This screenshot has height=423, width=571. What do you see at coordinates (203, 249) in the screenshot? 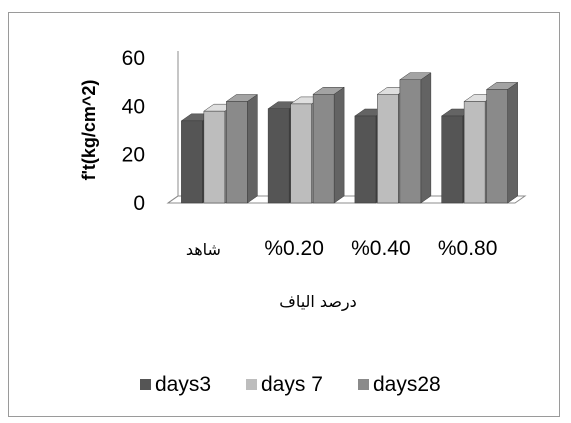
I see `x-tick-label: شاهد` at bounding box center [203, 249].